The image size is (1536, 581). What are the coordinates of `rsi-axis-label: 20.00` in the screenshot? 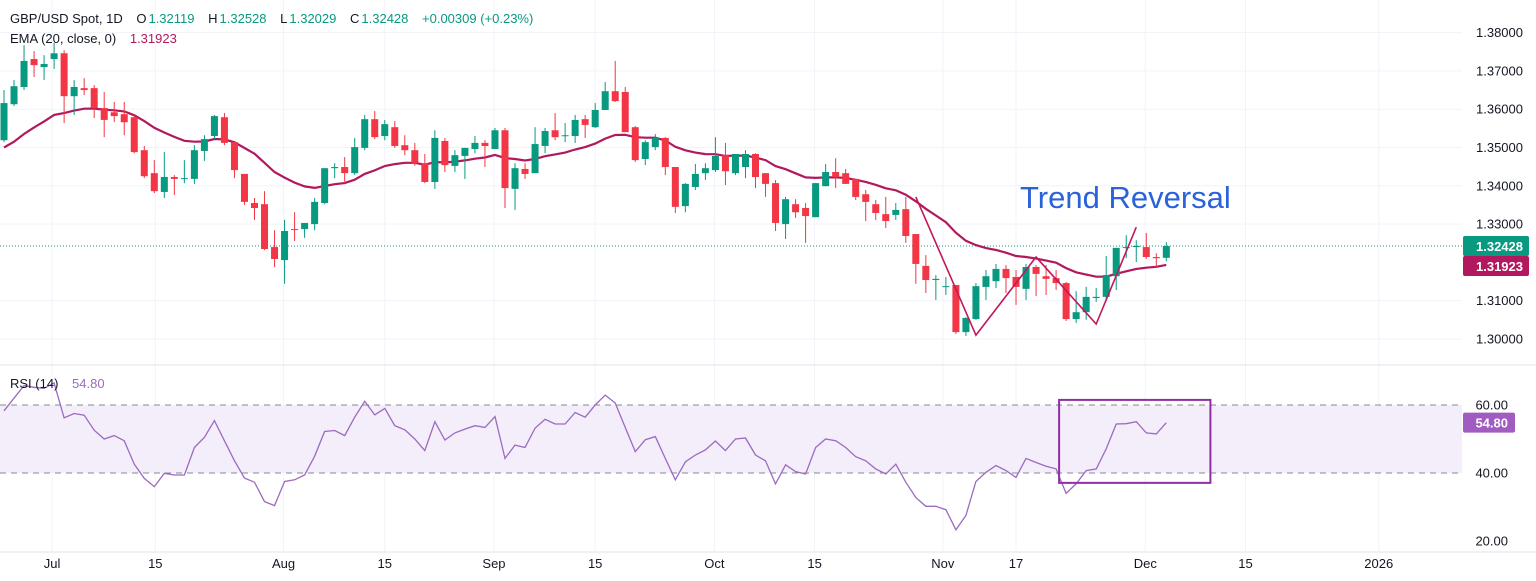 It's located at (1491, 541).